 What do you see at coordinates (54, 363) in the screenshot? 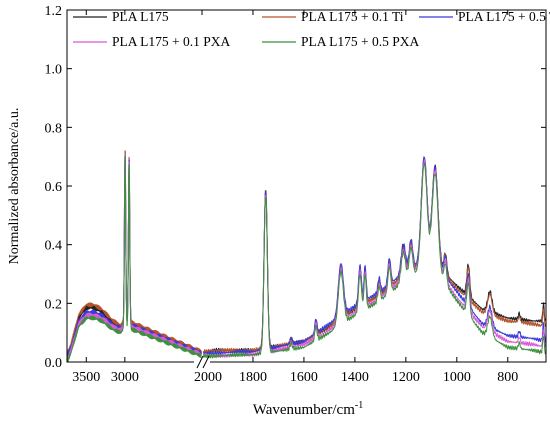
I see `y-tick-label: 0.0` at bounding box center [54, 363].